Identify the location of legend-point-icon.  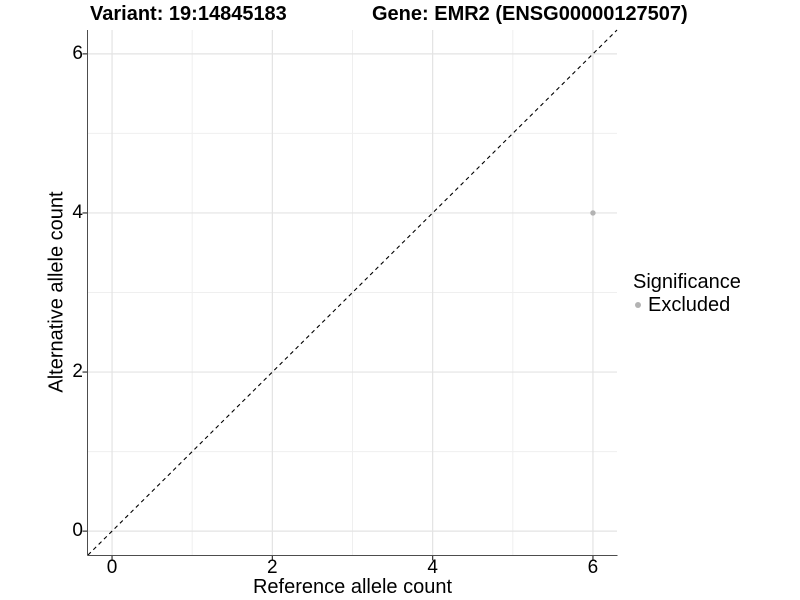
(637, 305).